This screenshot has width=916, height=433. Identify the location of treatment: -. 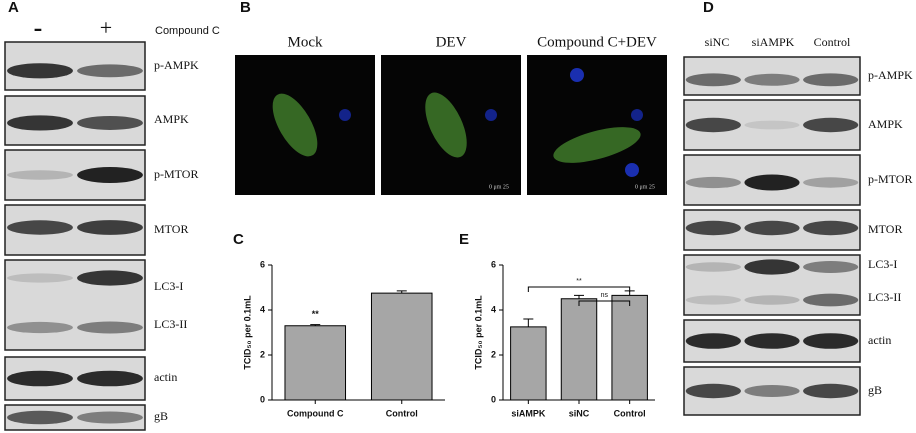
(38, 27).